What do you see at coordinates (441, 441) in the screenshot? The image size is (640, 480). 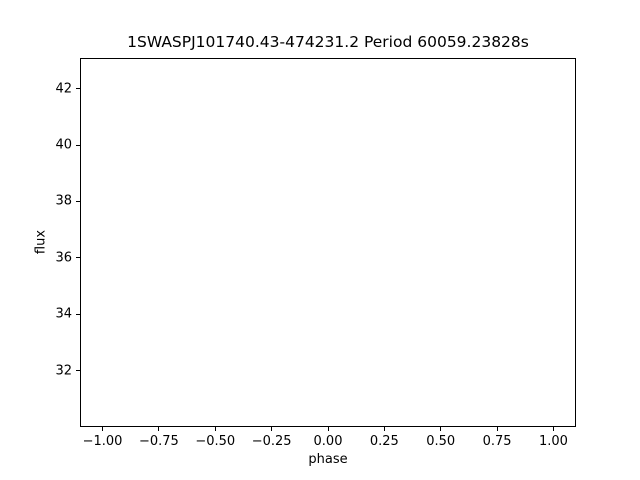 I see `x-tick-label: 0.50` at bounding box center [441, 441].